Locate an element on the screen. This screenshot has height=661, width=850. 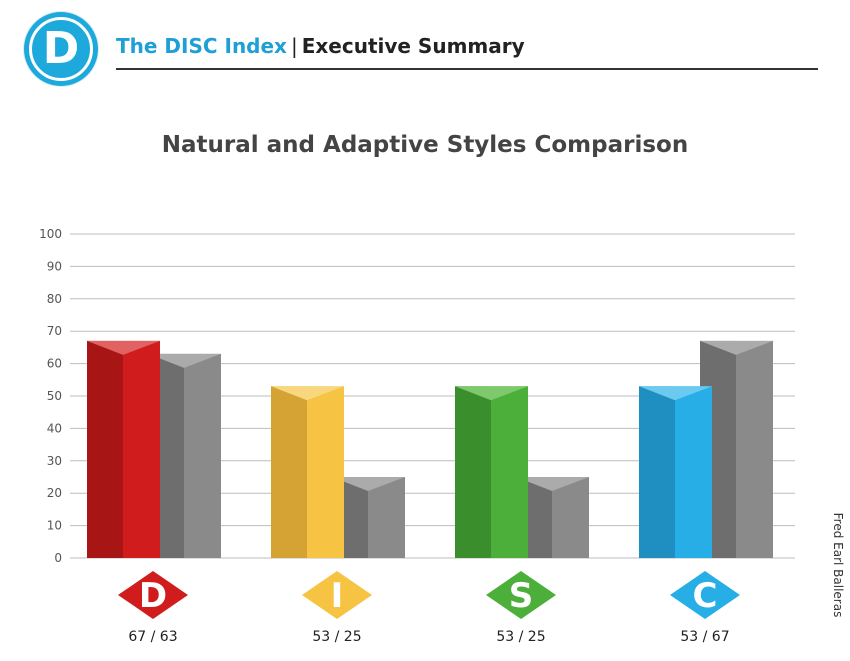
y-tick-label: 20 is located at coordinates (54, 493).